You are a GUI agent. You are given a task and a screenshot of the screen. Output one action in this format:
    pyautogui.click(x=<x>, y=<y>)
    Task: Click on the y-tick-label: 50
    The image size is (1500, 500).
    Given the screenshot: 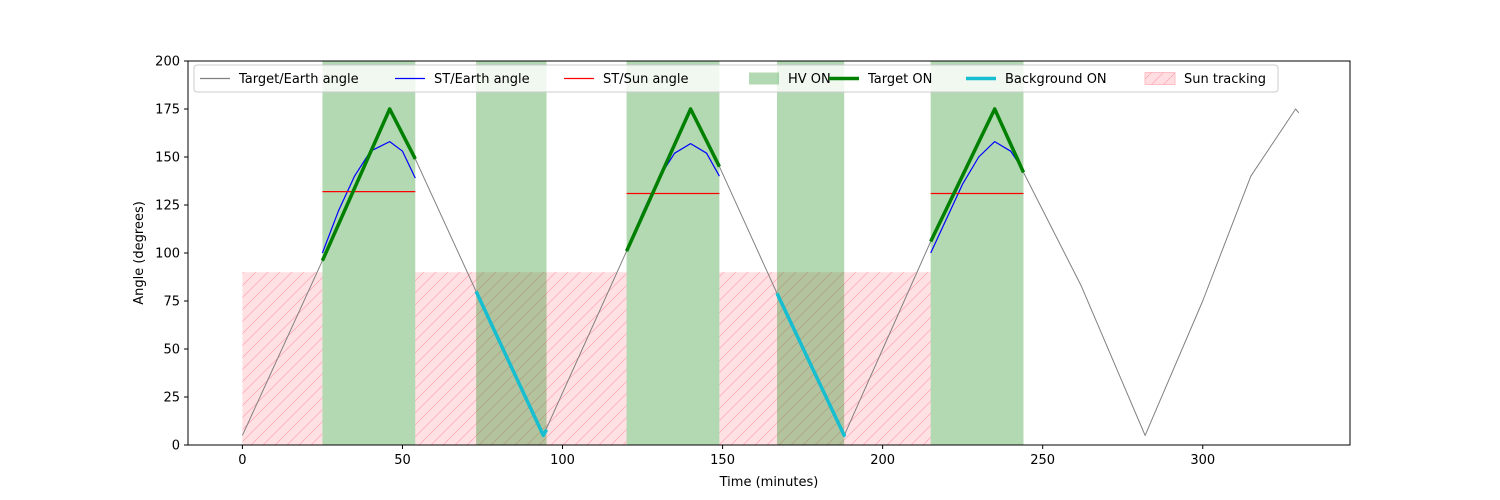 What is the action you would take?
    pyautogui.click(x=171, y=350)
    